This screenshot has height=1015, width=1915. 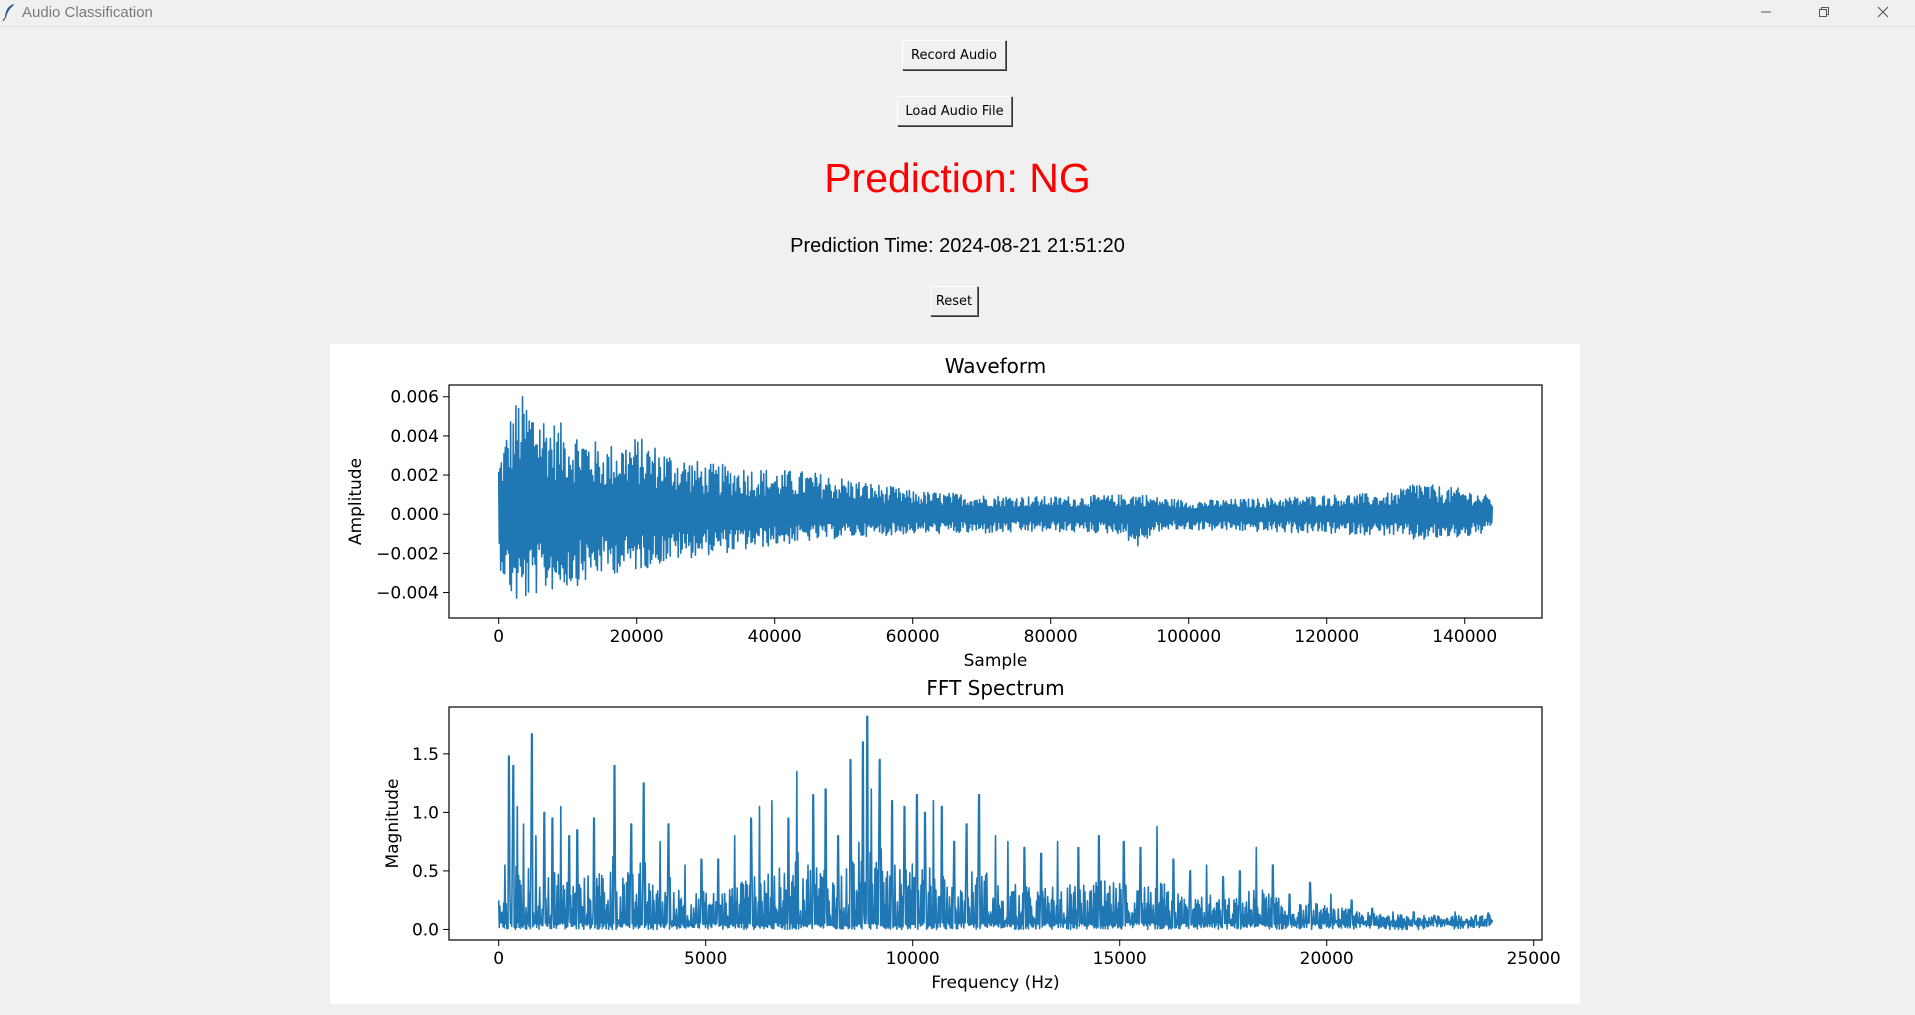 I want to click on load-audio-file-button: Load Audio File, so click(x=954, y=111).